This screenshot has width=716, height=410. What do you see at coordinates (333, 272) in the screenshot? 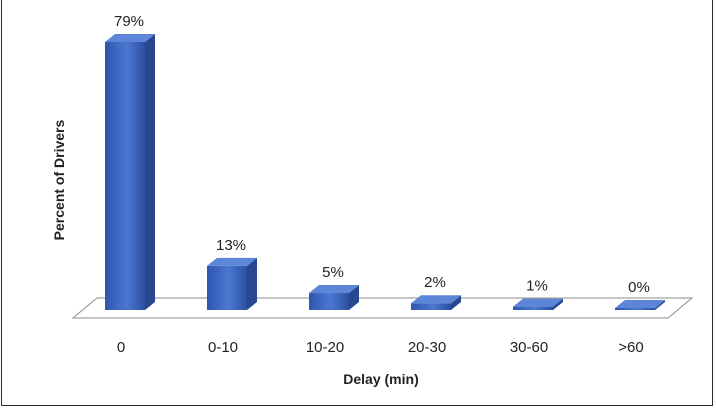
I see `data-label: 5%` at bounding box center [333, 272].